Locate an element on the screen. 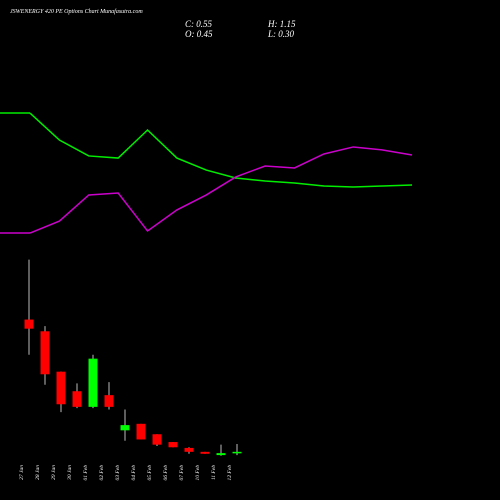 Image resolution: width=500 pixels, height=500 pixels. high-label: H: 1.15 is located at coordinates (281, 24).